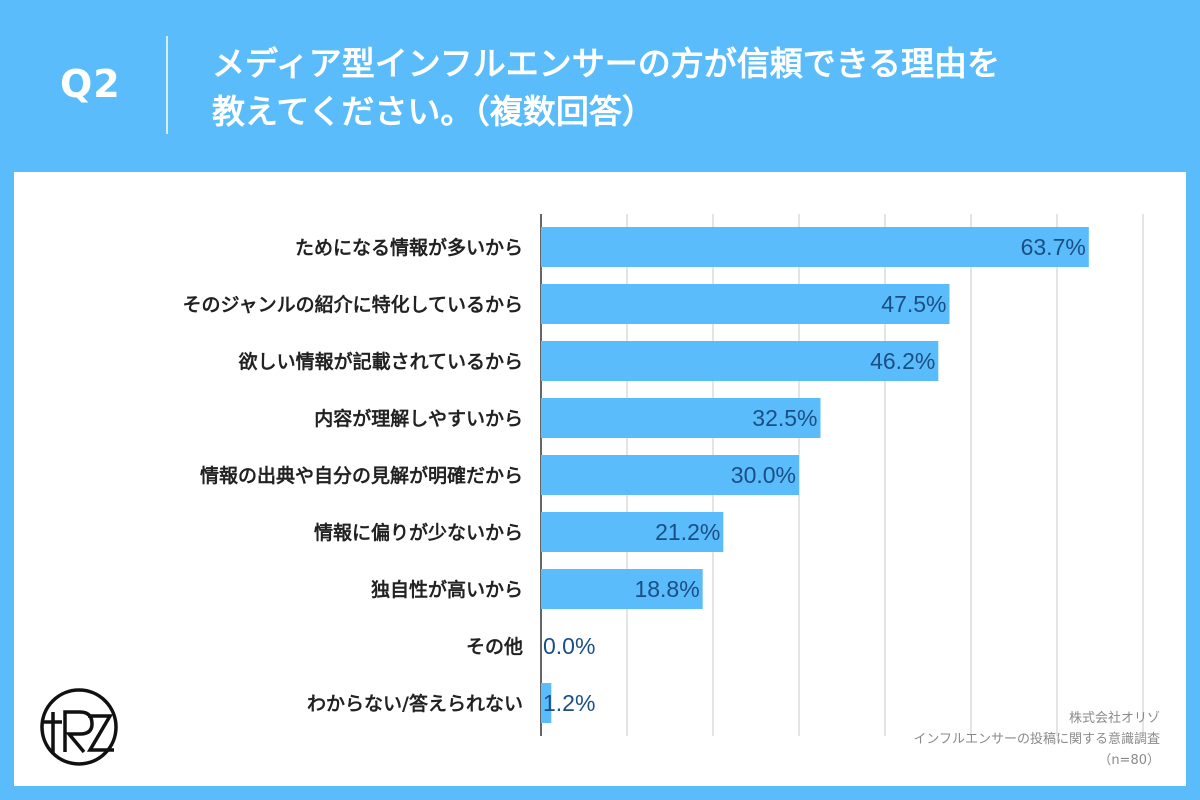 Image resolution: width=1200 pixels, height=800 pixels. I want to click on category-label: 情報の出典や自分の見解が明確だから, so click(361, 475).